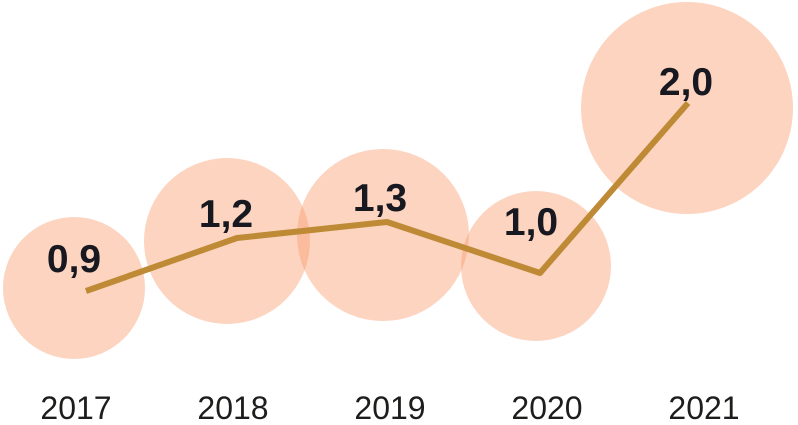 This screenshot has height=425, width=798. Describe the element at coordinates (686, 82) in the screenshot. I see `value-label-2021: 2,0` at that location.